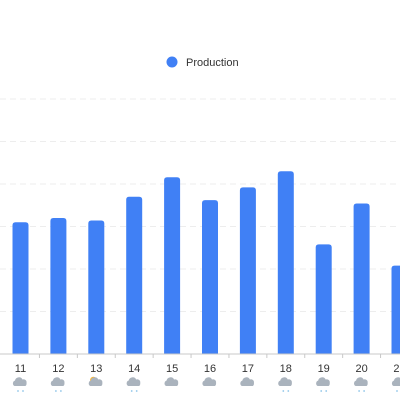 The height and width of the screenshot is (400, 400). Describe the element at coordinates (20, 369) in the screenshot. I see `x-tick-label: 11` at that location.